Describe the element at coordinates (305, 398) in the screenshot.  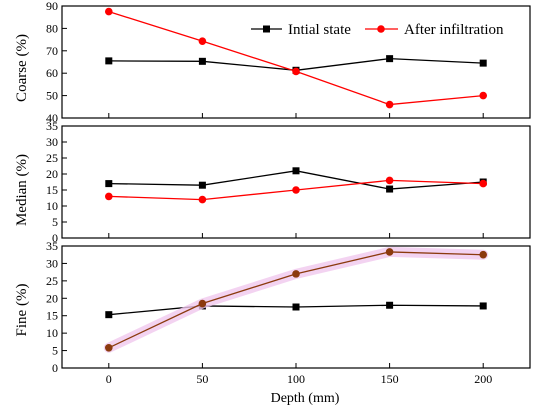
I see `x-axis-title: Depth (mm)` at that location.